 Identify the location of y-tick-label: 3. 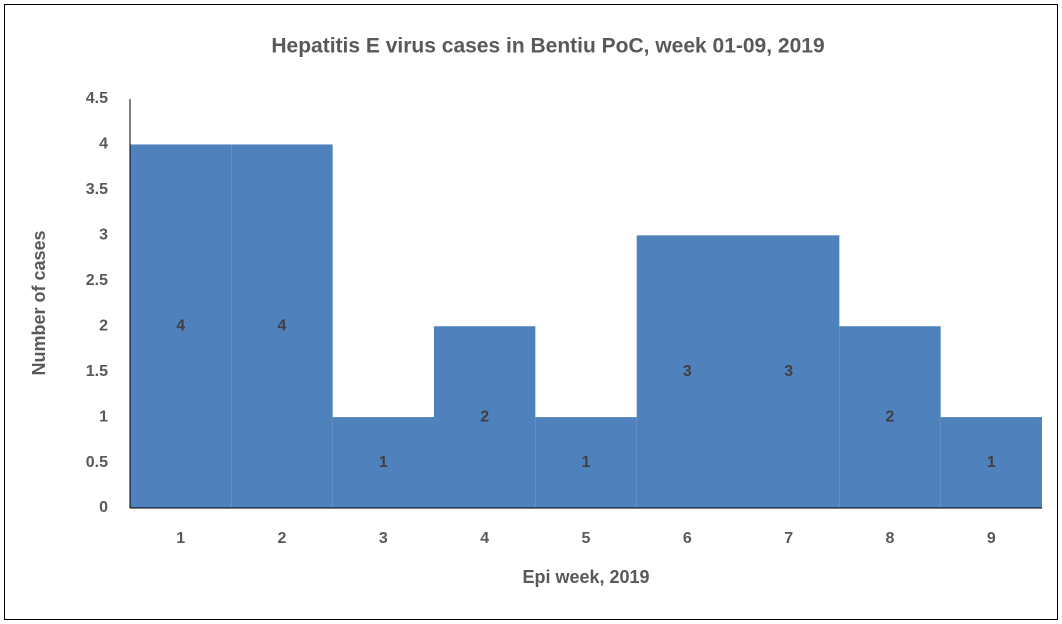
(103, 235).